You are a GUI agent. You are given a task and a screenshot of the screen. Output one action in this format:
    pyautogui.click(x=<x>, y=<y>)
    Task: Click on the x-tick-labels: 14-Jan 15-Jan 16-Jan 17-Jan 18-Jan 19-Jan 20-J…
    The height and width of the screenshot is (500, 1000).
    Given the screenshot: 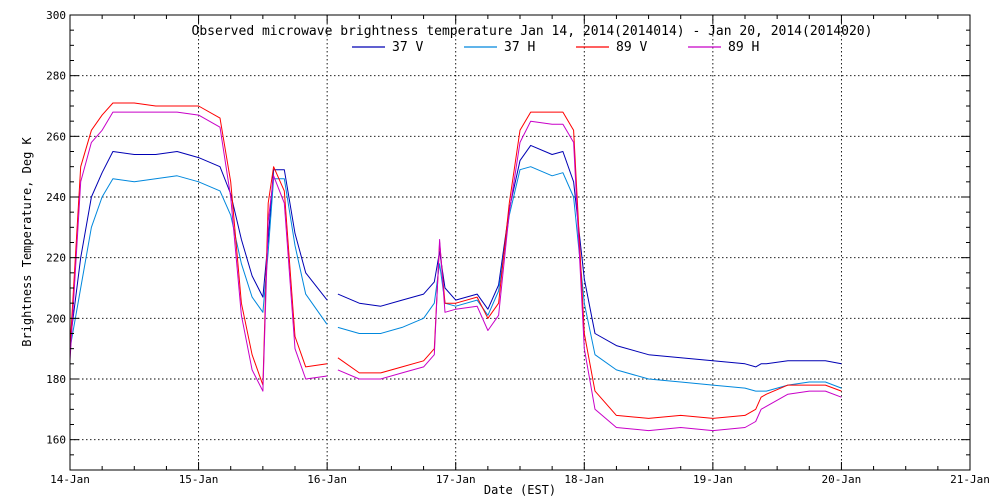 What is the action you would take?
    pyautogui.click(x=520, y=479)
    